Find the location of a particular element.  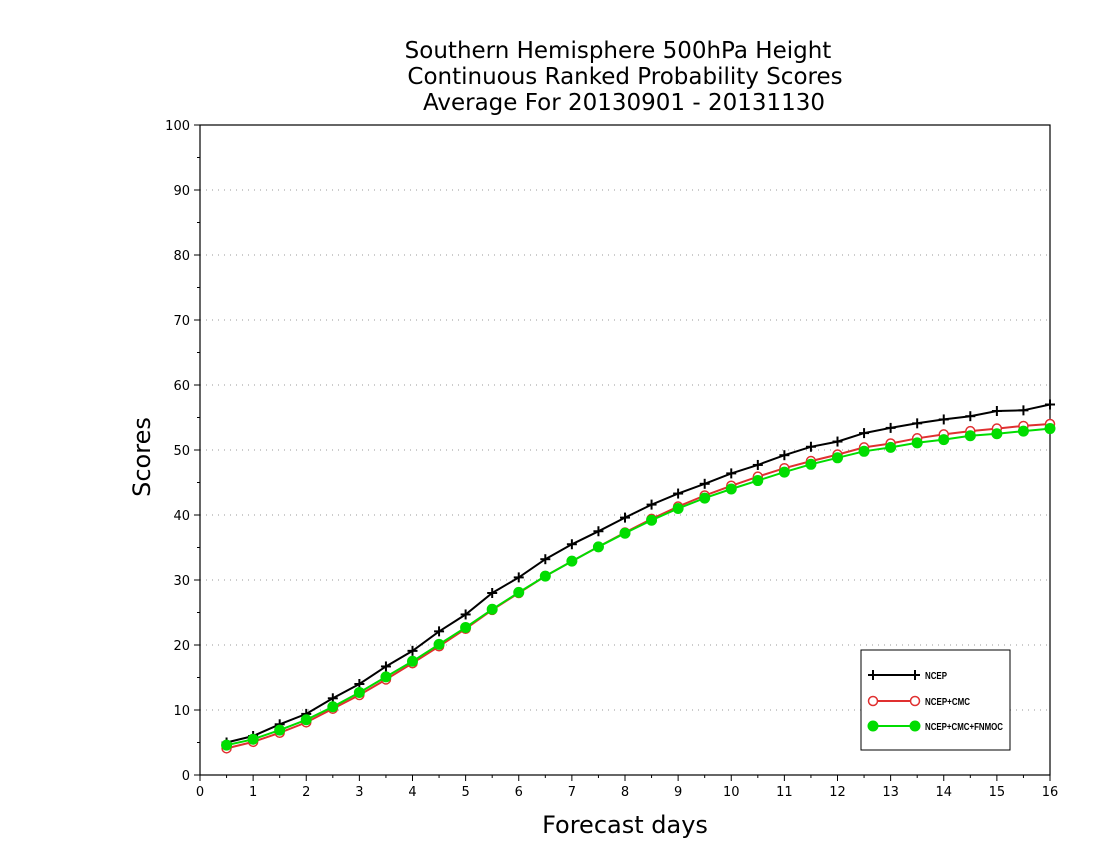

x-tick-label: 15 is located at coordinates (997, 792).